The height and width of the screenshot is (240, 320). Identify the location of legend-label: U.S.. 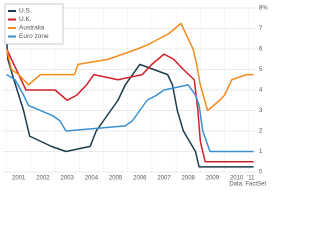
(25, 11).